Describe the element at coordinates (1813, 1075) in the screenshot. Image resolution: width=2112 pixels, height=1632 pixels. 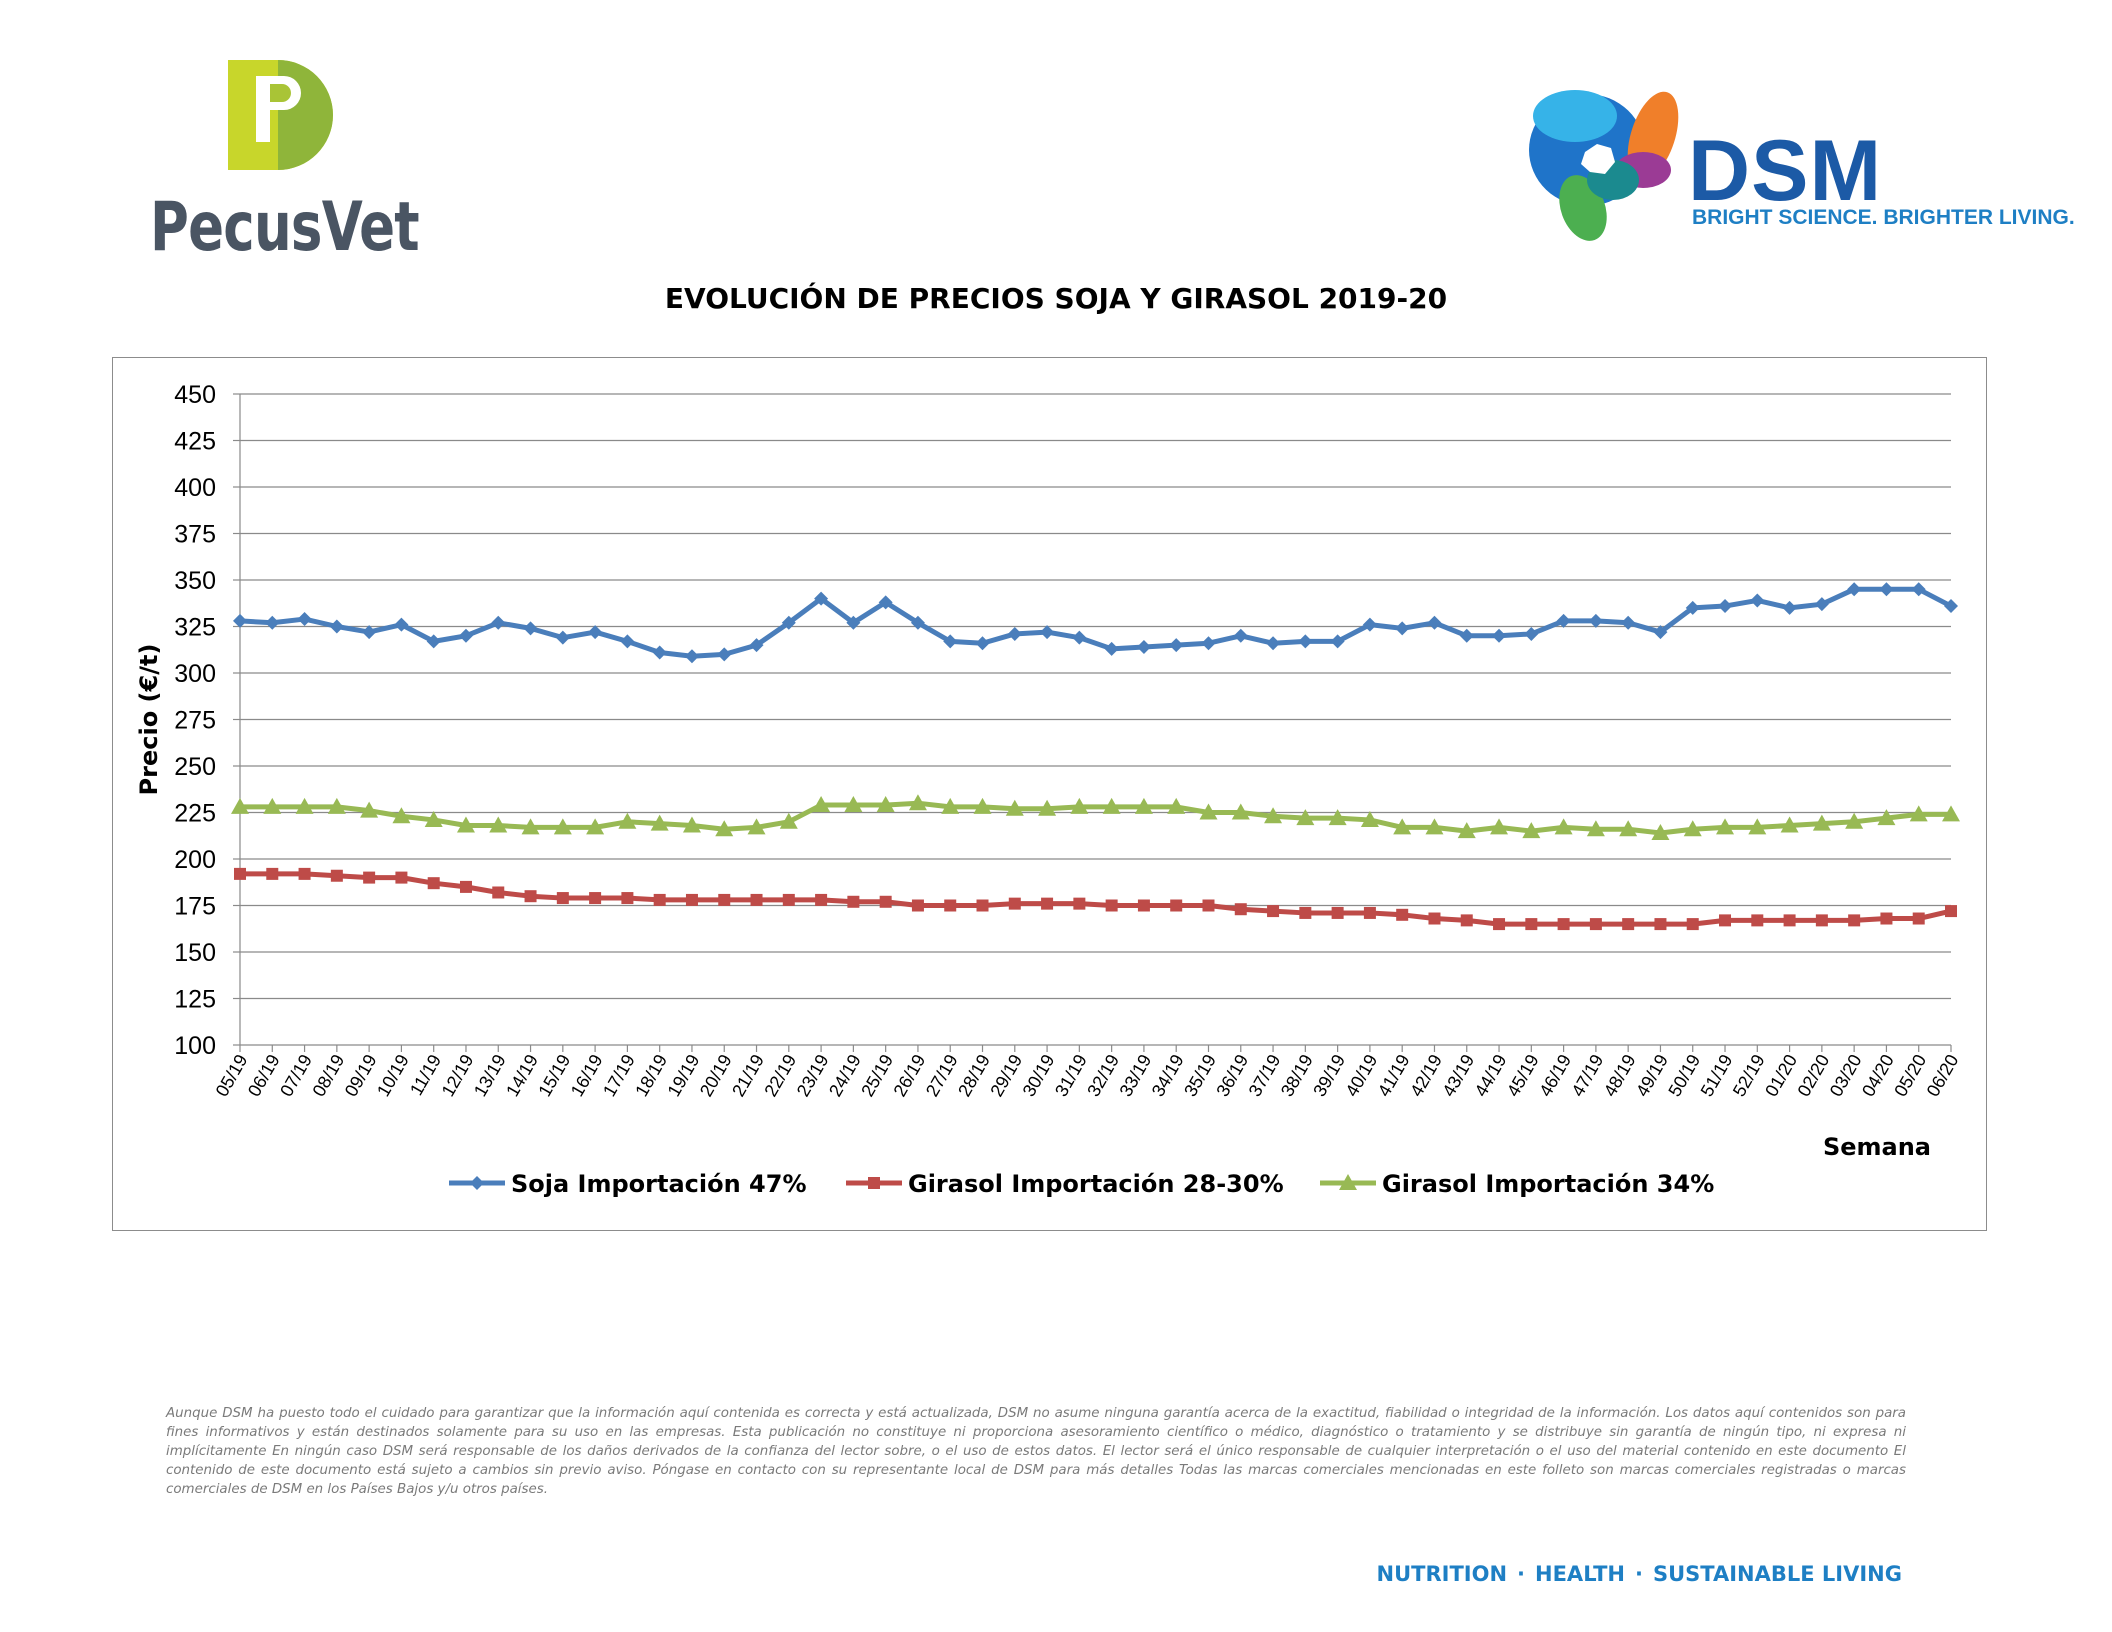
I see `x-tick-label: 02/20` at that location.